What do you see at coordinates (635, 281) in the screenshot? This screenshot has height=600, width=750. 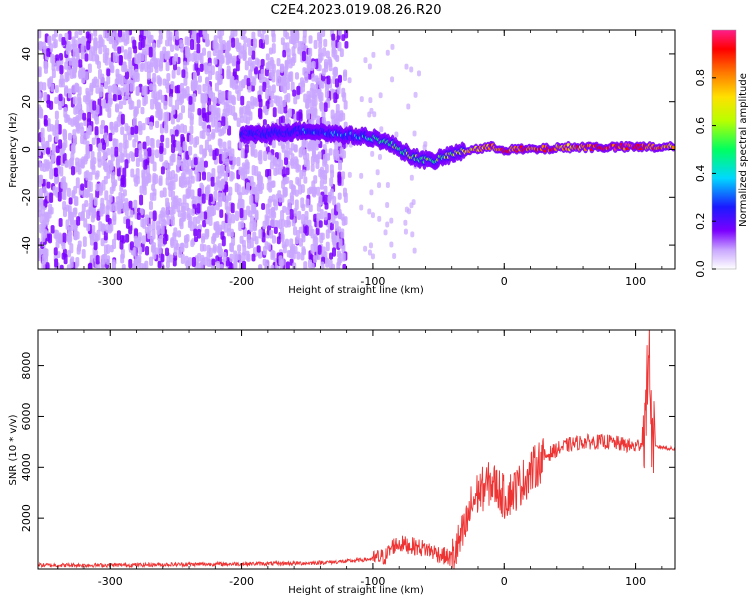 I see `x-tick-label: 100` at bounding box center [635, 281].